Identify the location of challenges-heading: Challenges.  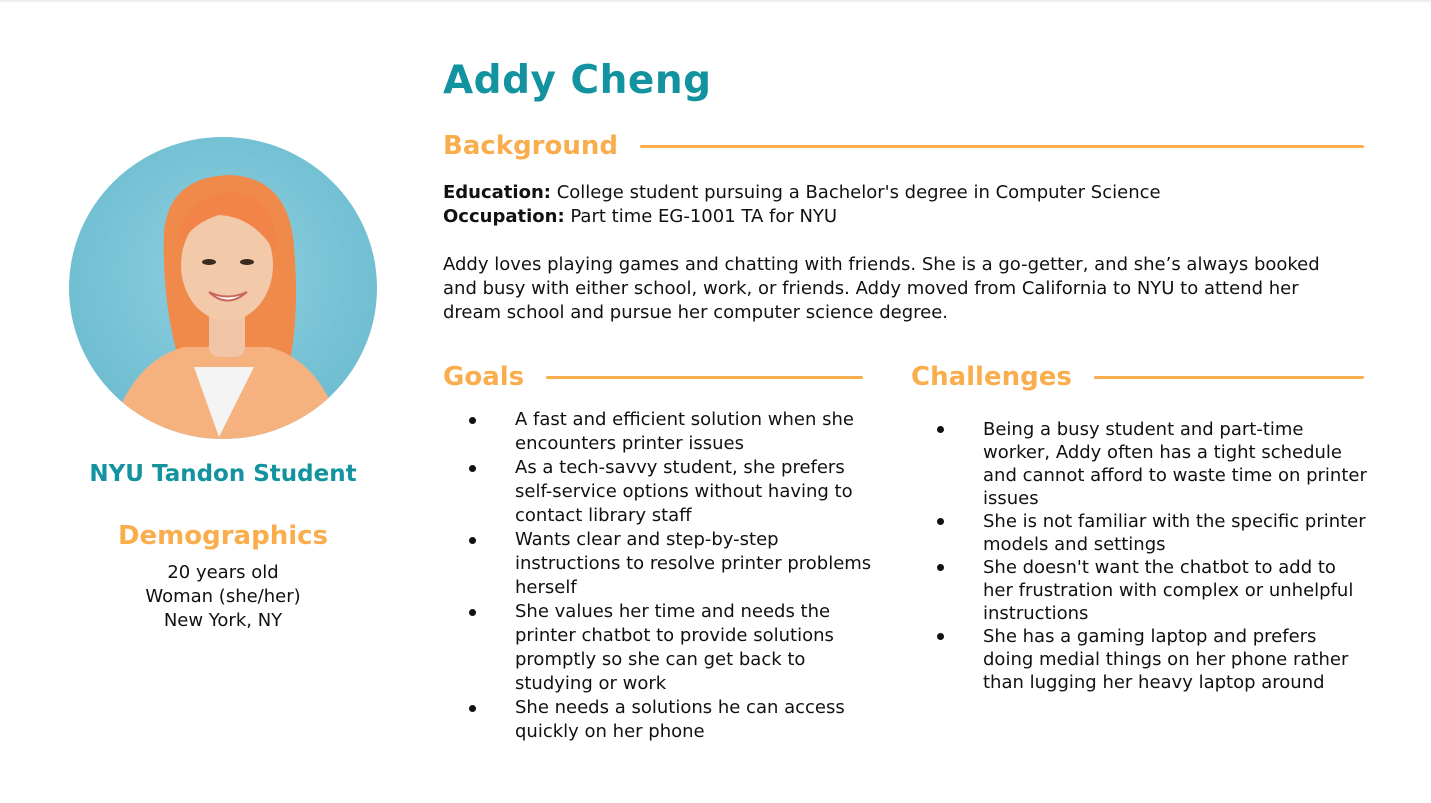
(991, 377).